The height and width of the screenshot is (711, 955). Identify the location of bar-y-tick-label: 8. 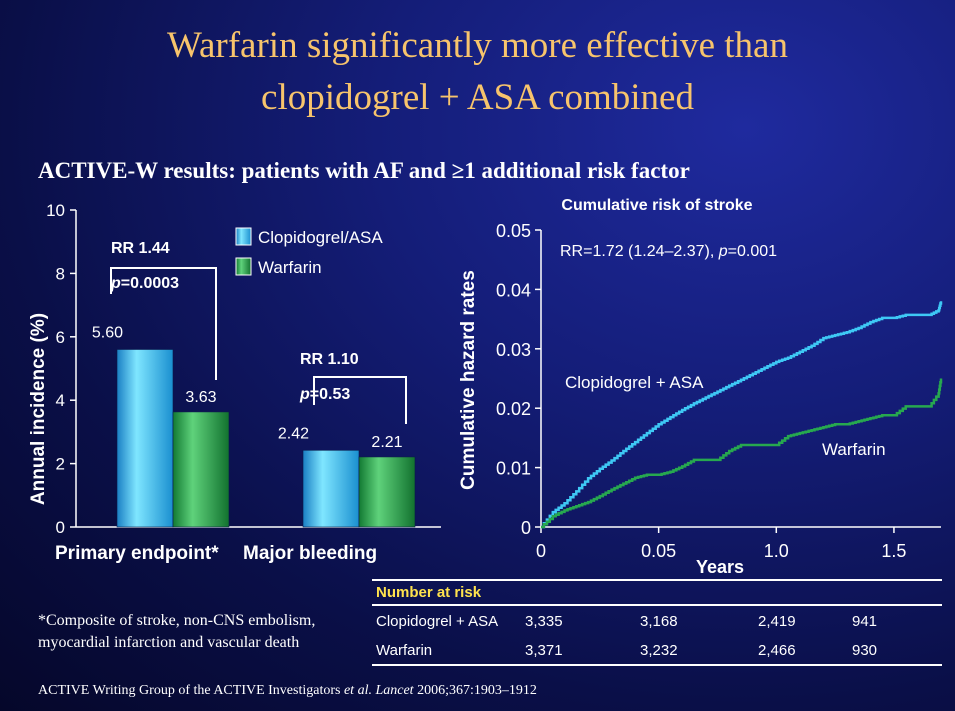
(60, 273).